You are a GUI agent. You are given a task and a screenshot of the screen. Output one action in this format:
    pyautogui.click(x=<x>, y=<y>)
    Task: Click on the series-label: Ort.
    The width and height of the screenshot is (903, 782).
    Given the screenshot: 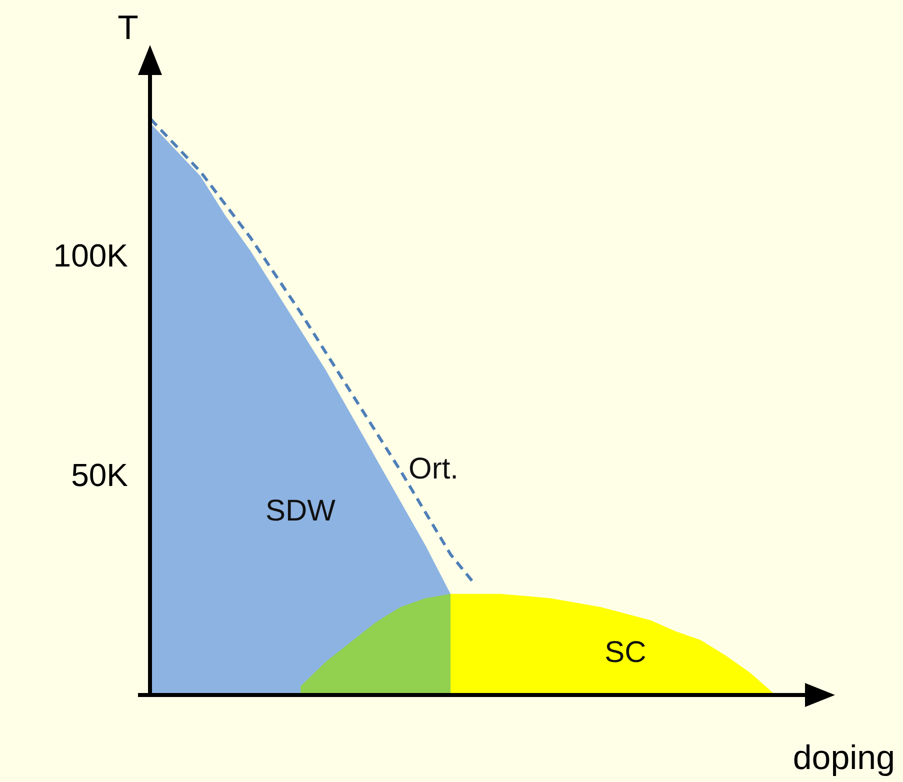 What is the action you would take?
    pyautogui.click(x=433, y=469)
    